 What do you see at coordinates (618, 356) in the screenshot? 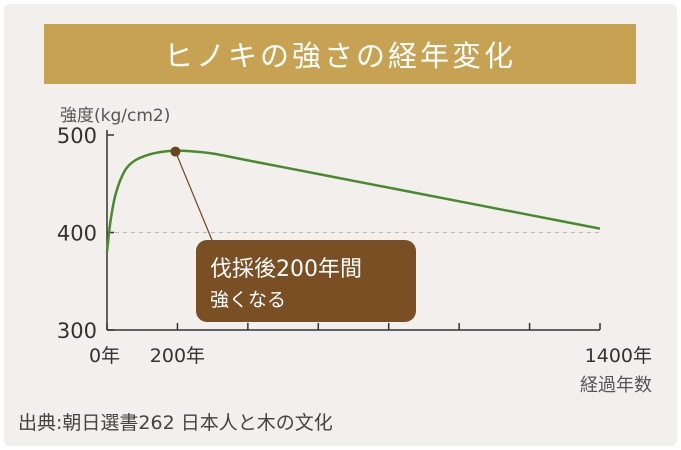
I see `x-tick-label-1400: 1400年` at bounding box center [618, 356].